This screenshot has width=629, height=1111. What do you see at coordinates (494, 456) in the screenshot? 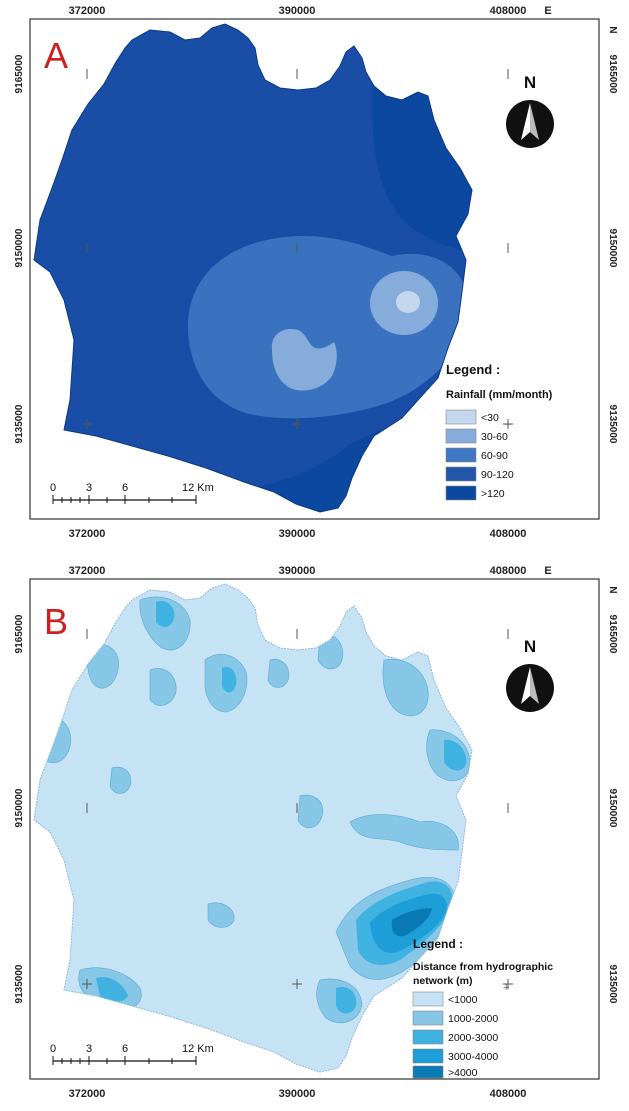
I see `legend-label-3: 60-90` at bounding box center [494, 456].